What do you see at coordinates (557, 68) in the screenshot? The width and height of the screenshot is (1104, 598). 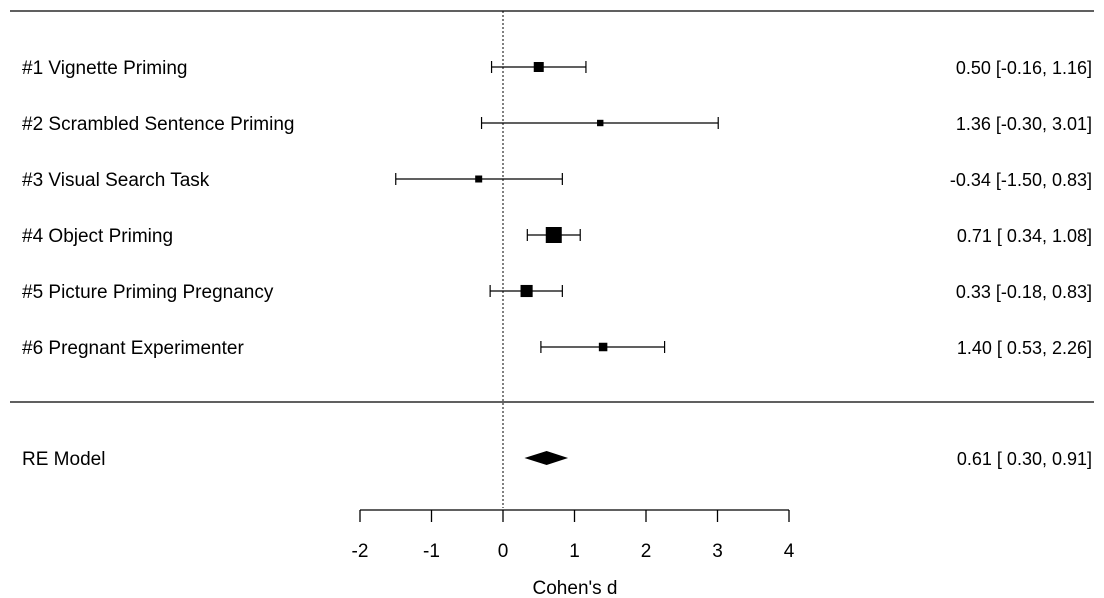 I see `study-row: #1 Vignette Priming 0.50 [-0.16, 1.16]` at bounding box center [557, 68].